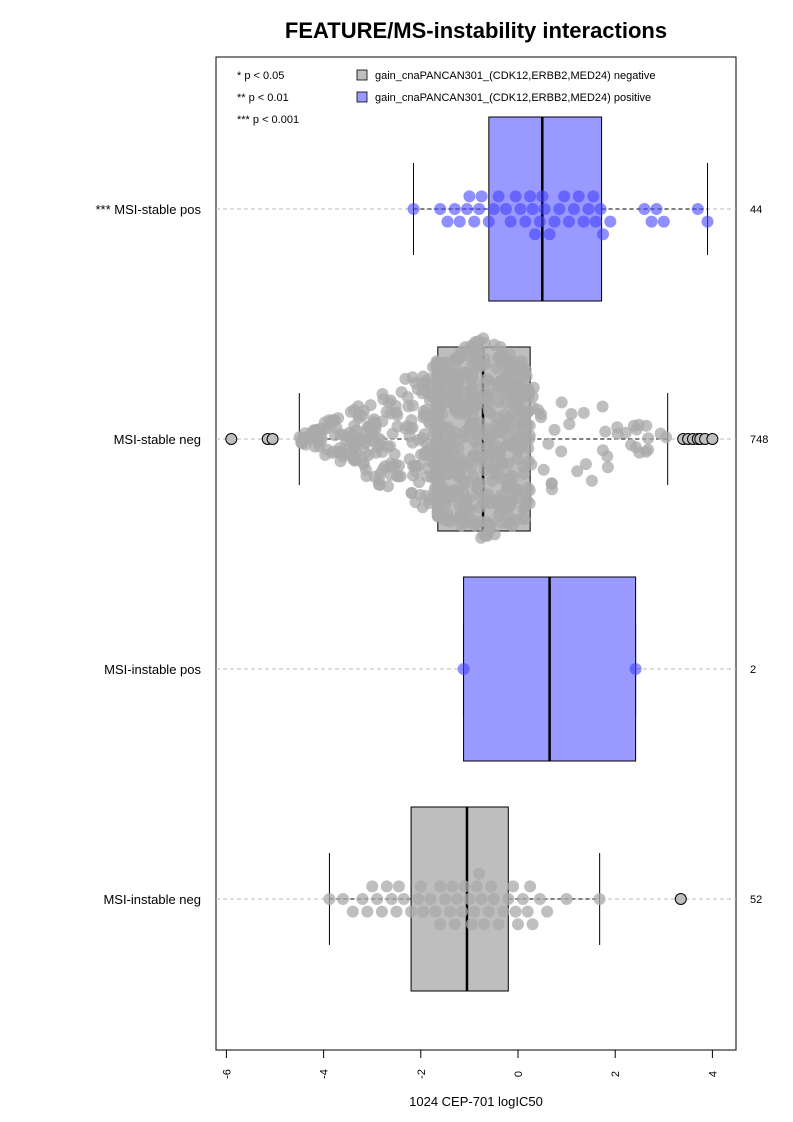 The image size is (793, 1122). Describe the element at coordinates (362, 75) in the screenshot. I see `legend-swatch-negative` at that location.